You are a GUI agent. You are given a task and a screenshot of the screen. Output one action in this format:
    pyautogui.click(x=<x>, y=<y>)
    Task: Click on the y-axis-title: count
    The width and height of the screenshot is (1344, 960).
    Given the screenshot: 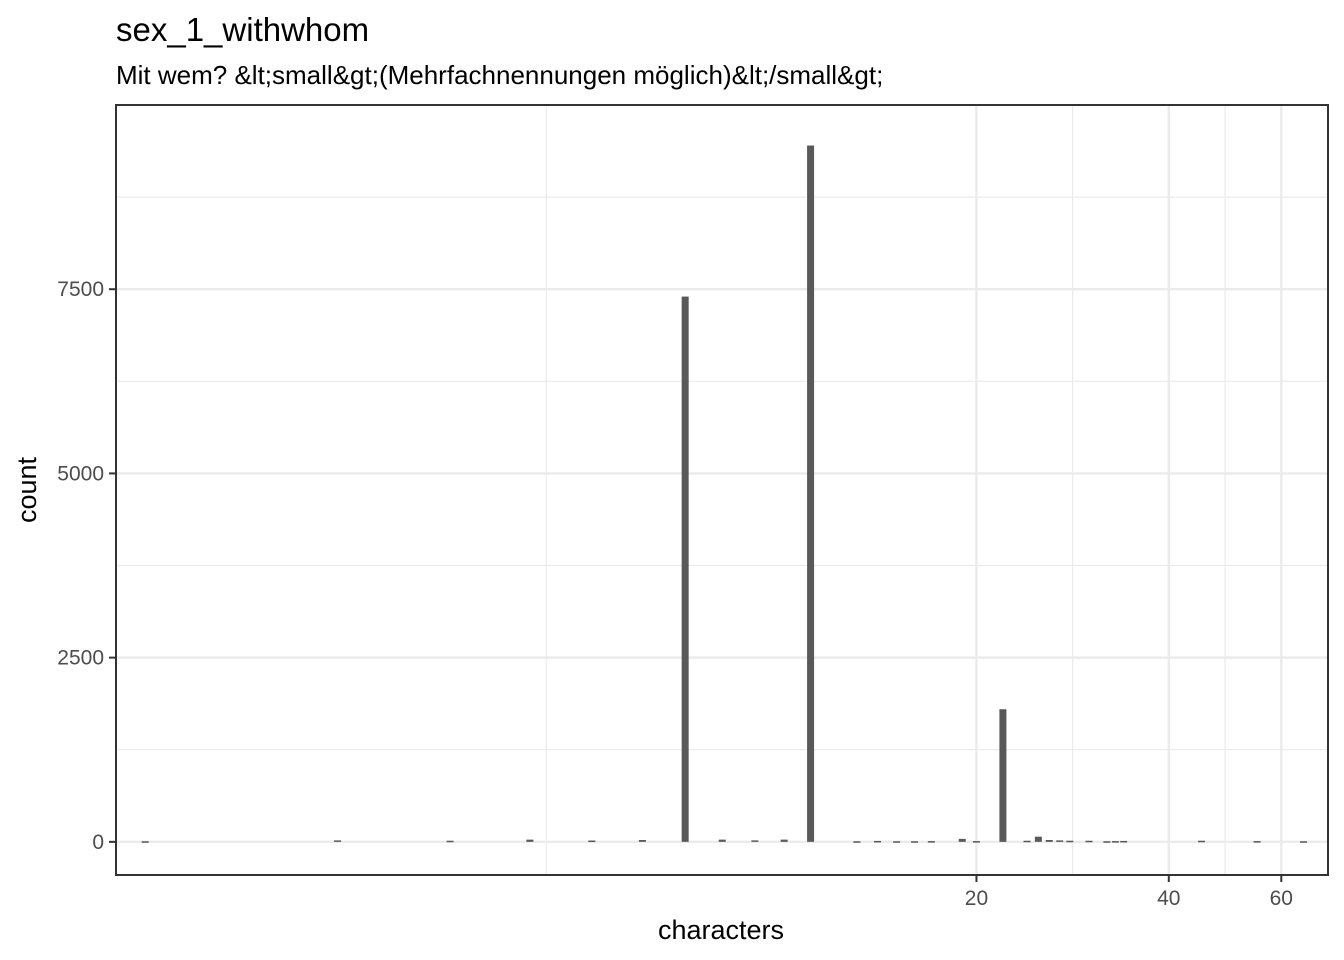 What is the action you would take?
    pyautogui.click(x=27, y=489)
    